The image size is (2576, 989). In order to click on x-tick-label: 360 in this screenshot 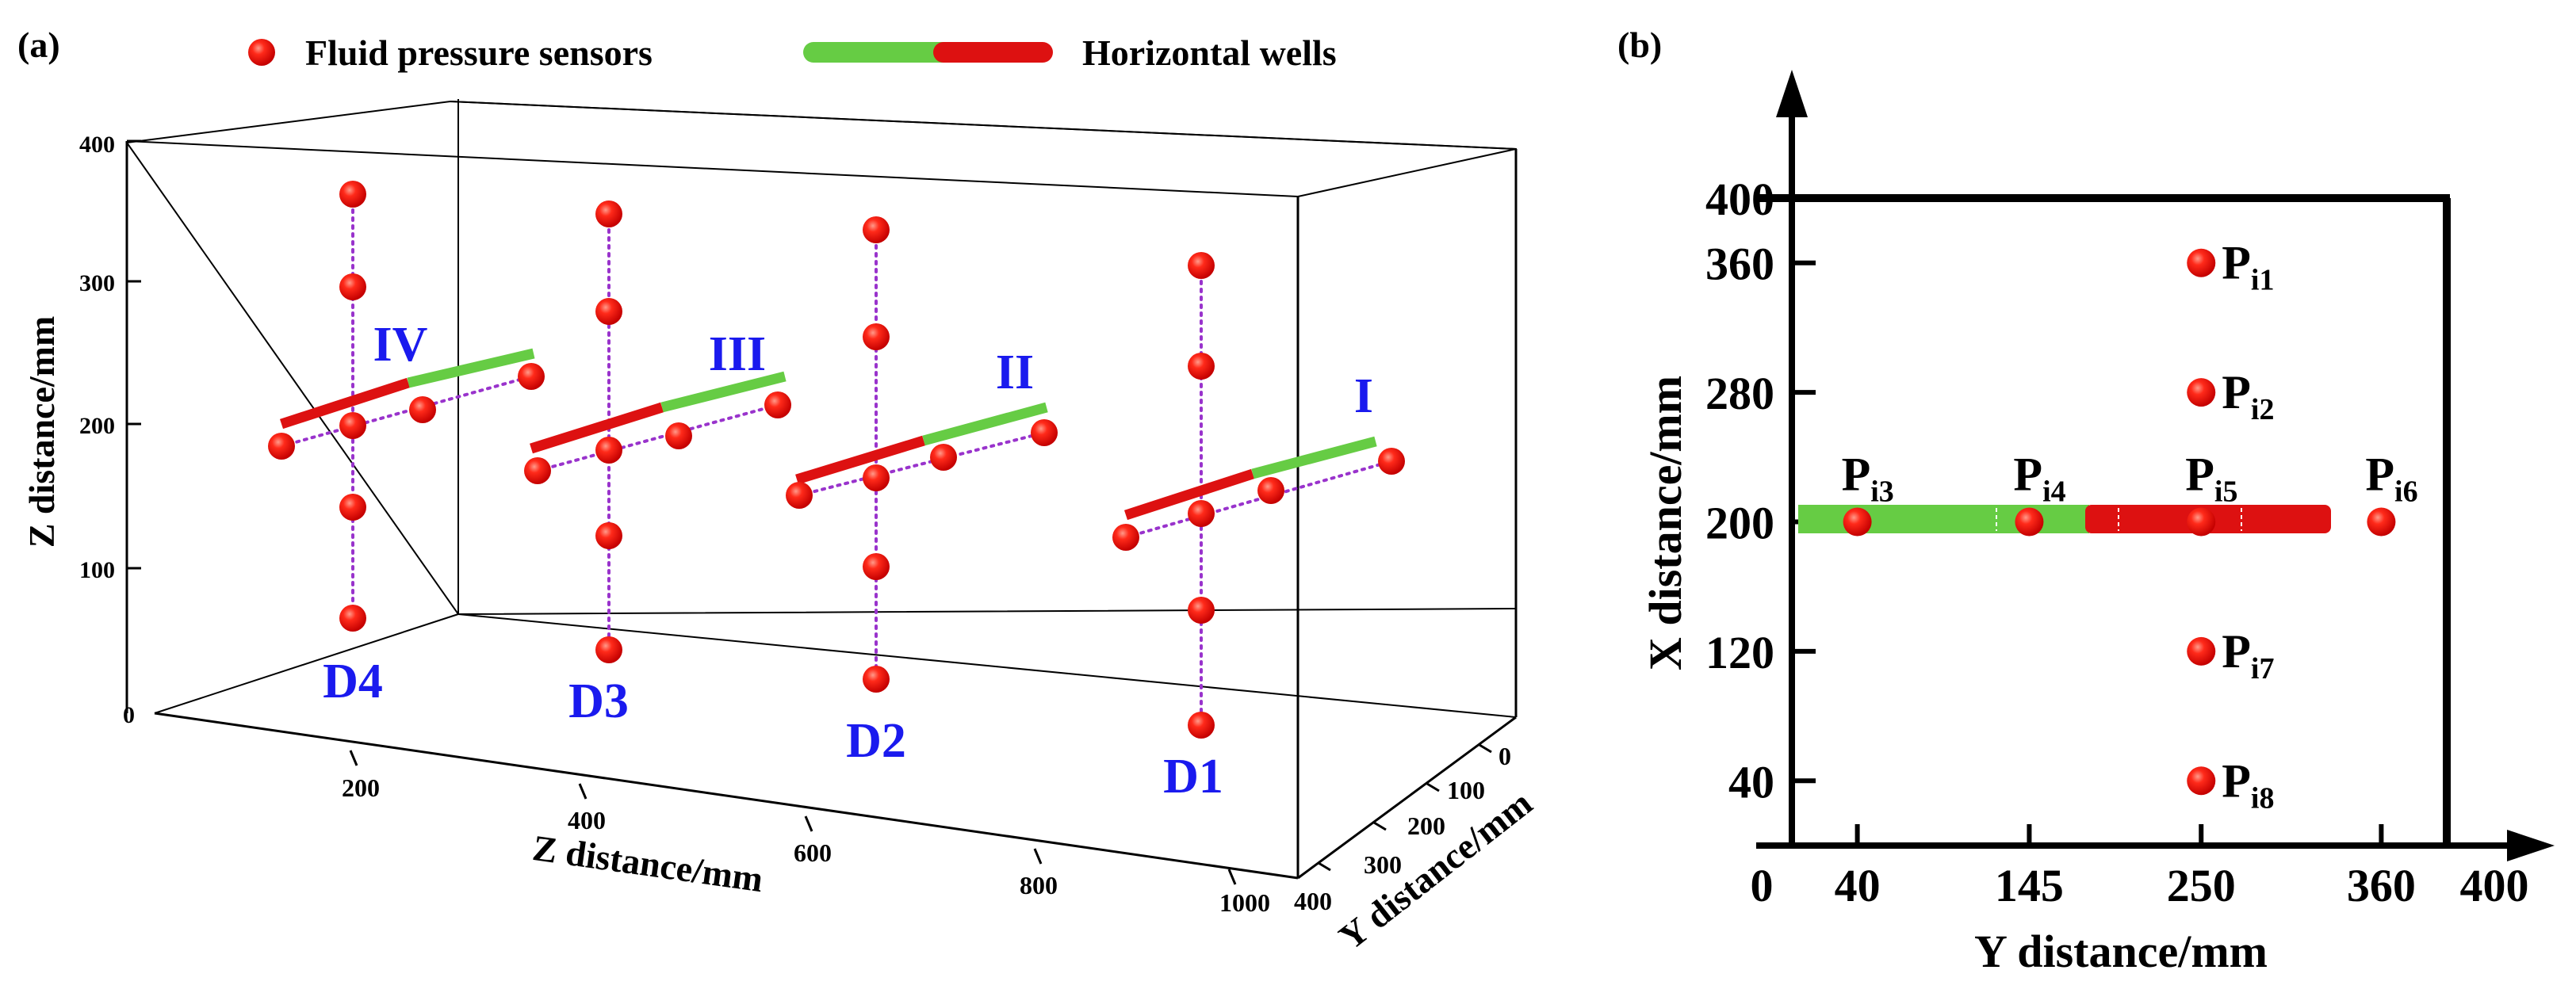, I will do `click(2381, 885)`.